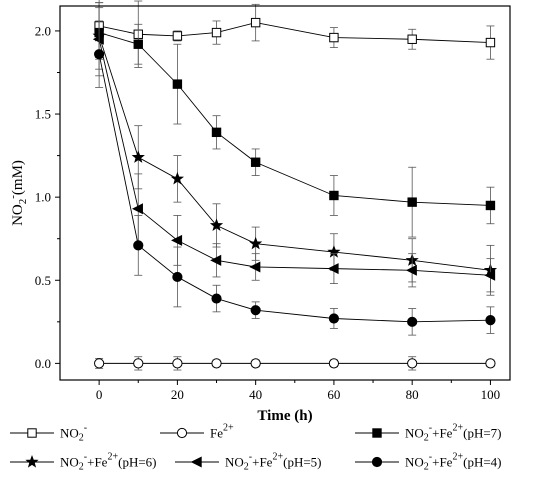 The image size is (550, 480). I want to click on legend-entry: NO2-+Fe2+(pH=4), so click(428, 462).